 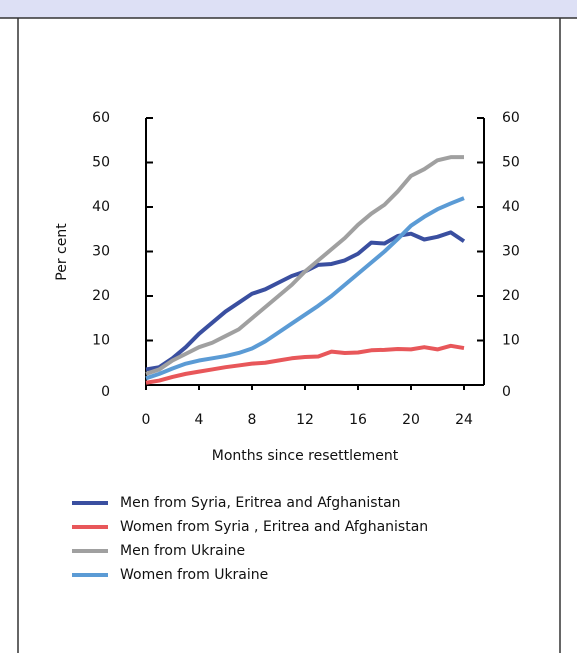 What do you see at coordinates (101, 252) in the screenshot?
I see `y-tick-label: 30` at bounding box center [101, 252].